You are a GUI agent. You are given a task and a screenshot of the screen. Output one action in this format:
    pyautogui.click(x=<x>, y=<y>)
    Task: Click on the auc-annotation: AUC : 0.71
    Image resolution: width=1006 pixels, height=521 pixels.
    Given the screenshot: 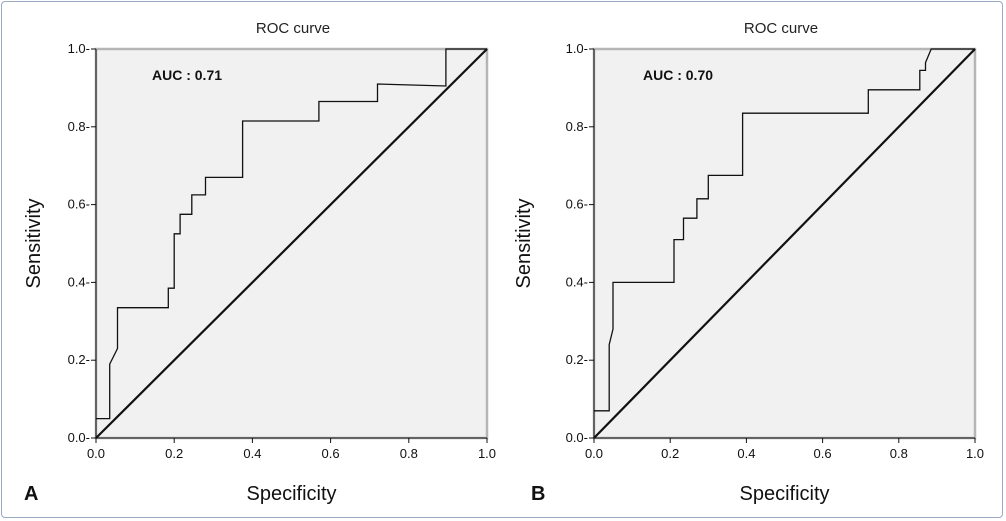 What is the action you would take?
    pyautogui.click(x=187, y=75)
    